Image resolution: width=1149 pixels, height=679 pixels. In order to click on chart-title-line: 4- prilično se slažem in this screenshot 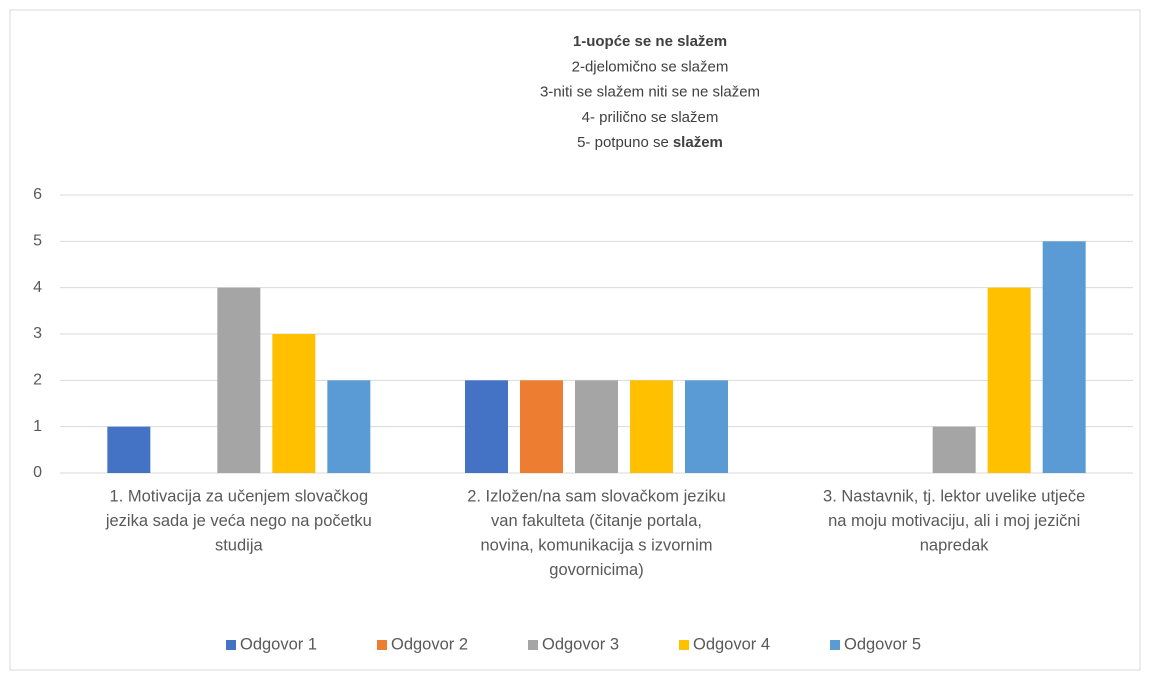, I will do `click(650, 117)`.